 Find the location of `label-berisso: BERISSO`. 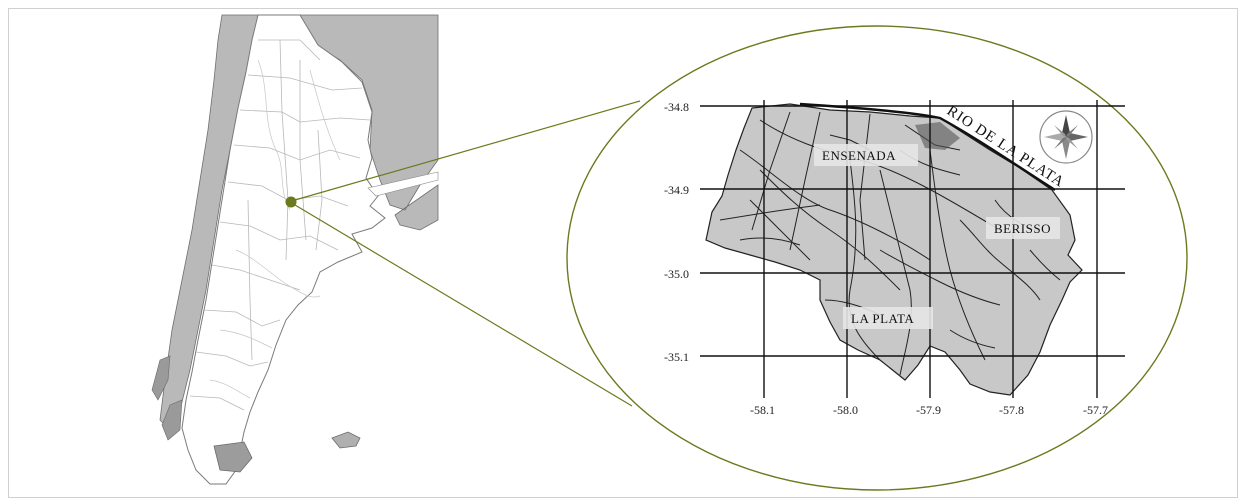

label-berisso: BERISSO is located at coordinates (1022, 228).